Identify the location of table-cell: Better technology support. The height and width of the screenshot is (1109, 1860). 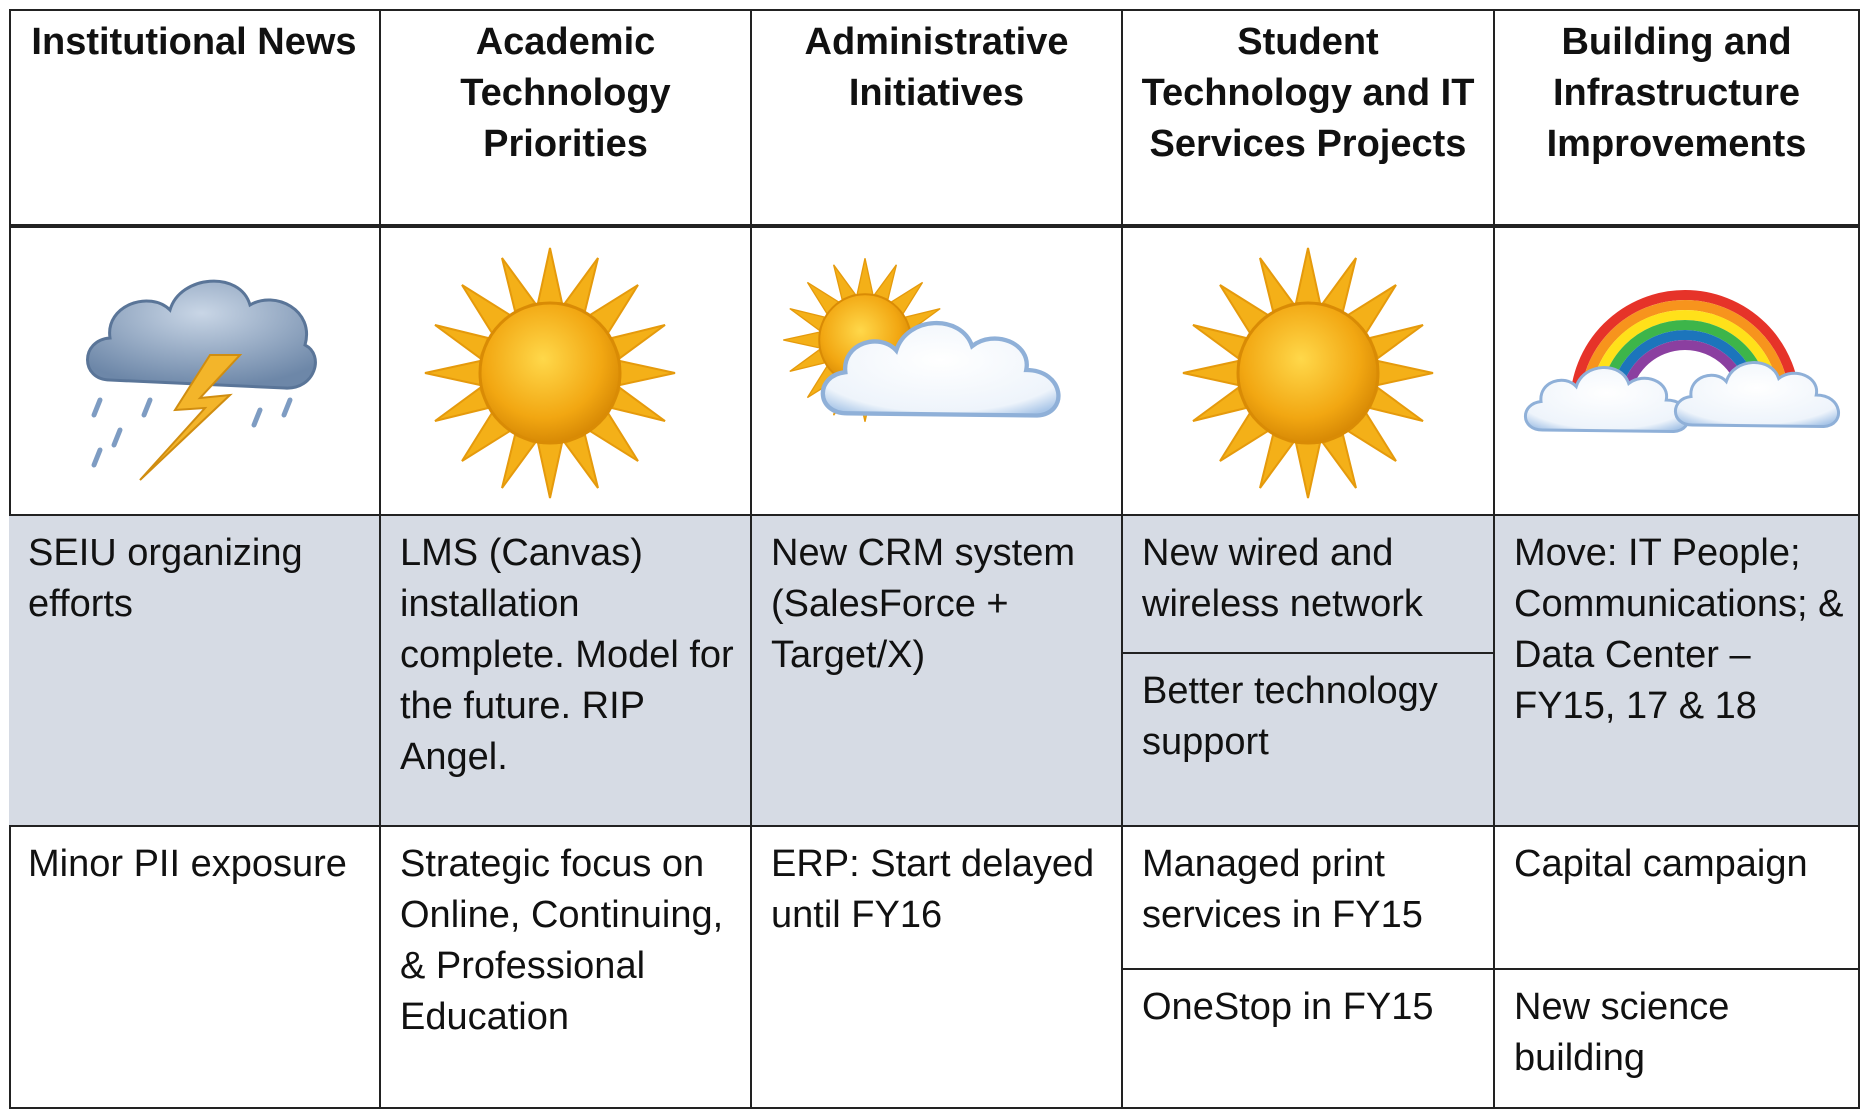
(1309, 740).